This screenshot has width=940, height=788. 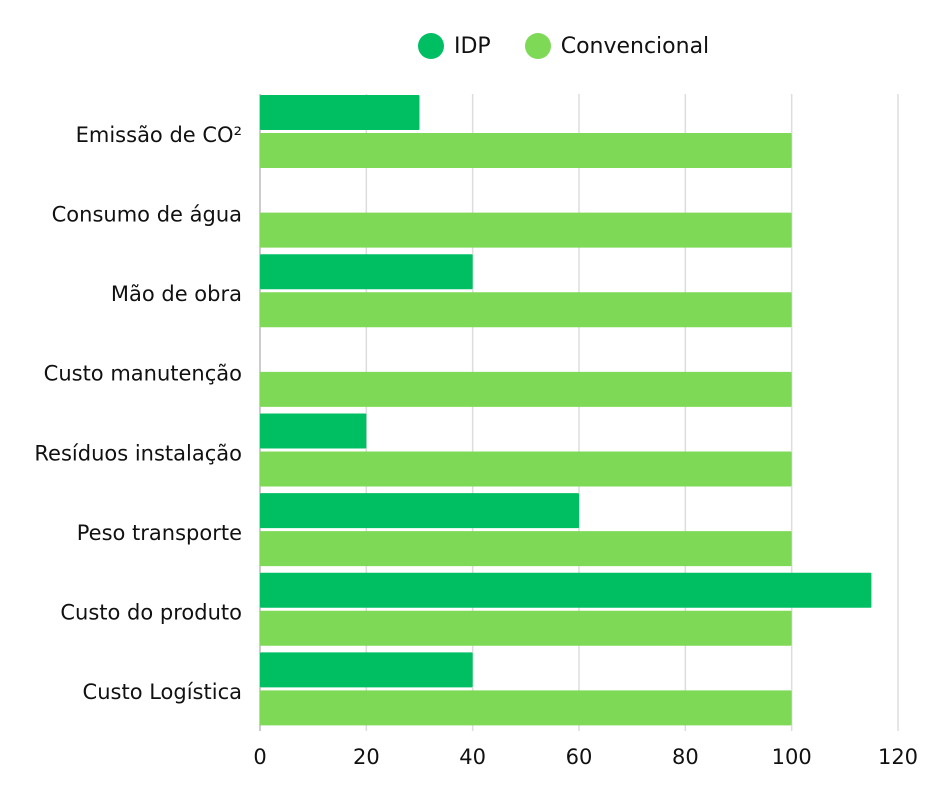 What do you see at coordinates (159, 533) in the screenshot?
I see `y-category-label: Peso transporte` at bounding box center [159, 533].